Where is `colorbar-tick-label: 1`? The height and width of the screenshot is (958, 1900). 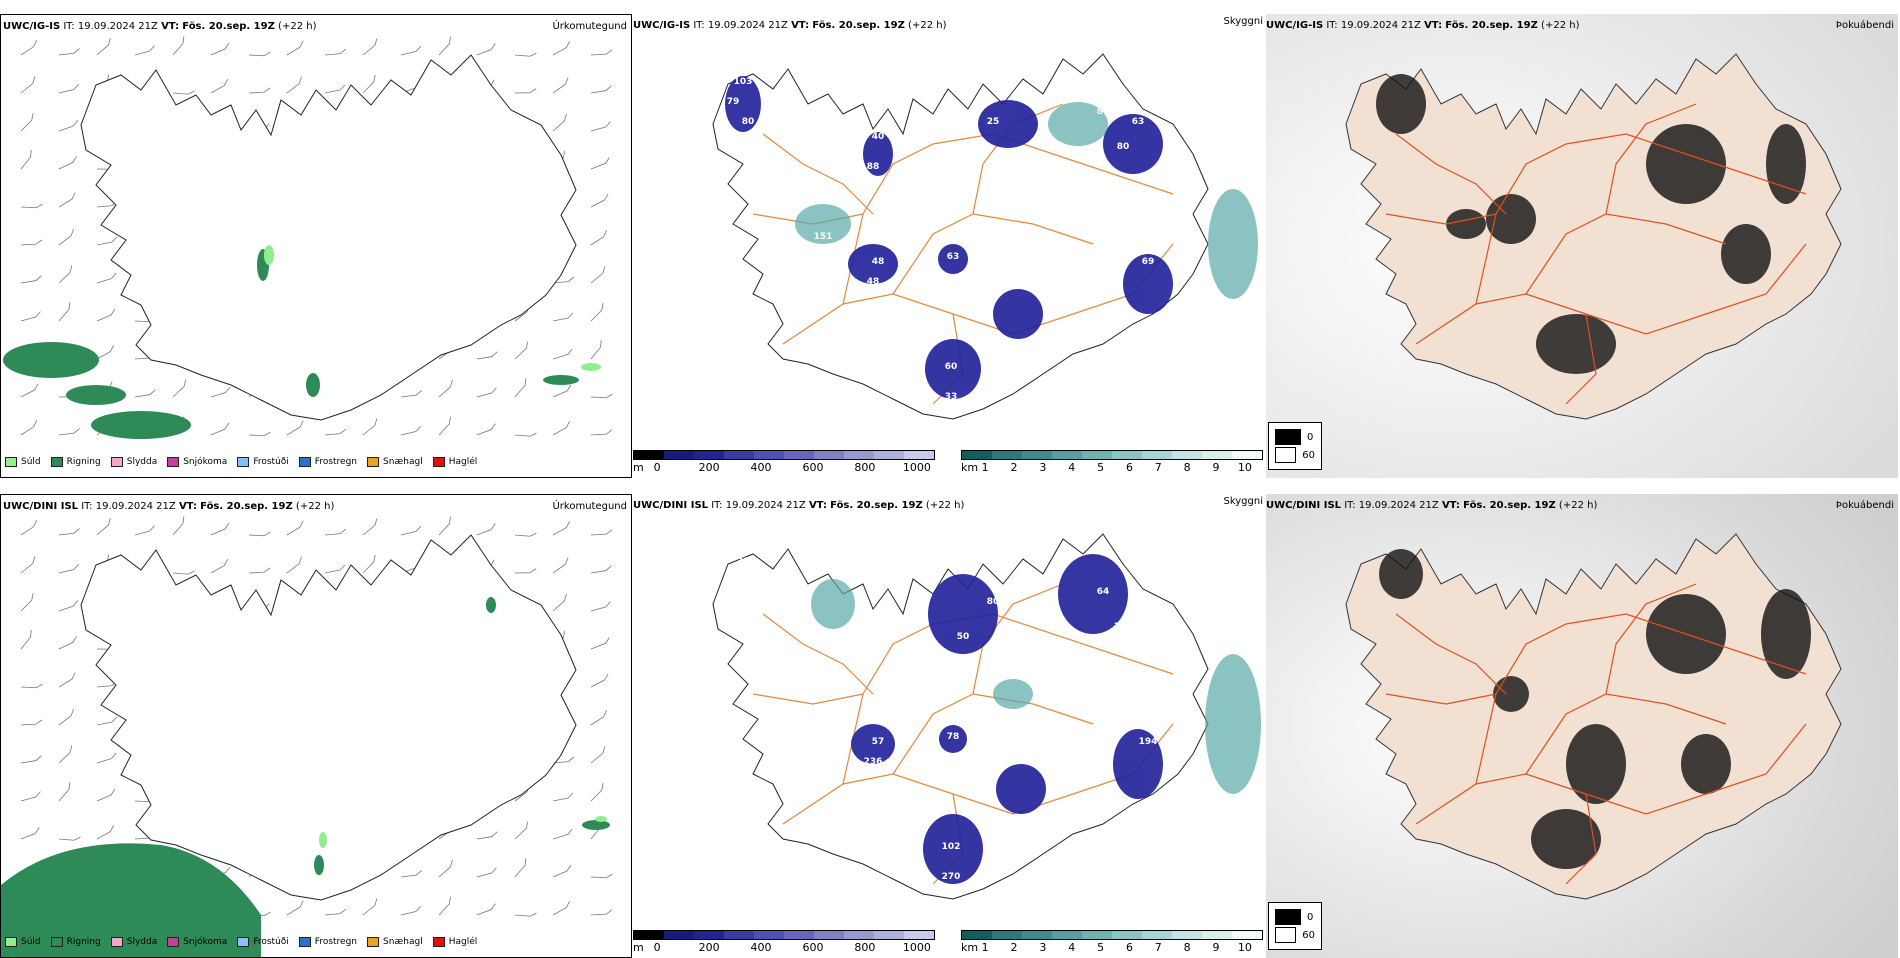 colorbar-tick-label: 1 is located at coordinates (985, 947).